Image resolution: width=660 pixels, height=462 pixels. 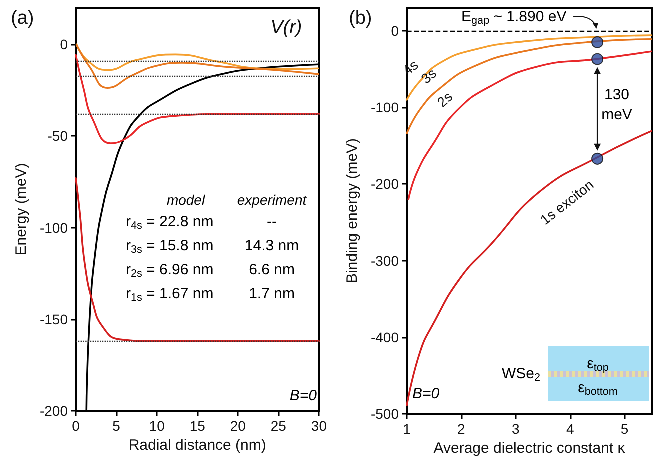 I want to click on x-tick-label: 3, so click(x=516, y=429).